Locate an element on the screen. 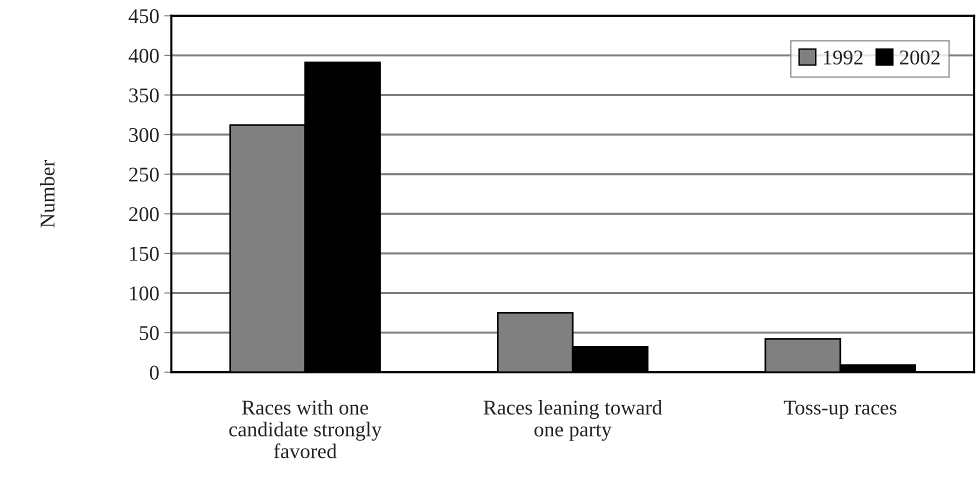 The width and height of the screenshot is (979, 493). y-tick-label: 100 is located at coordinates (144, 293).